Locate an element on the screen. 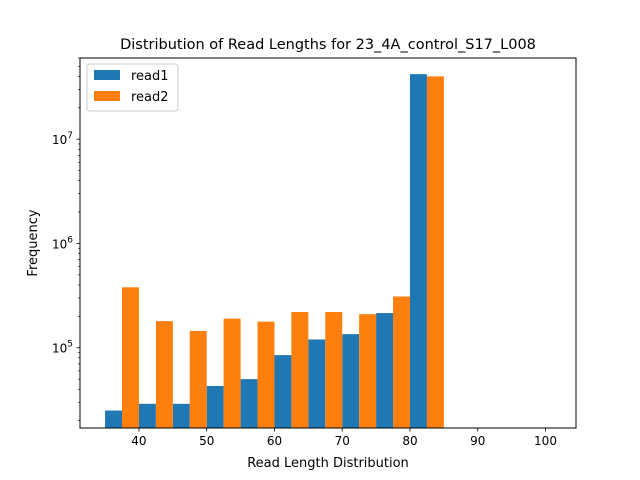 The height and width of the screenshot is (480, 640). legend: read1 read2 is located at coordinates (132, 87).